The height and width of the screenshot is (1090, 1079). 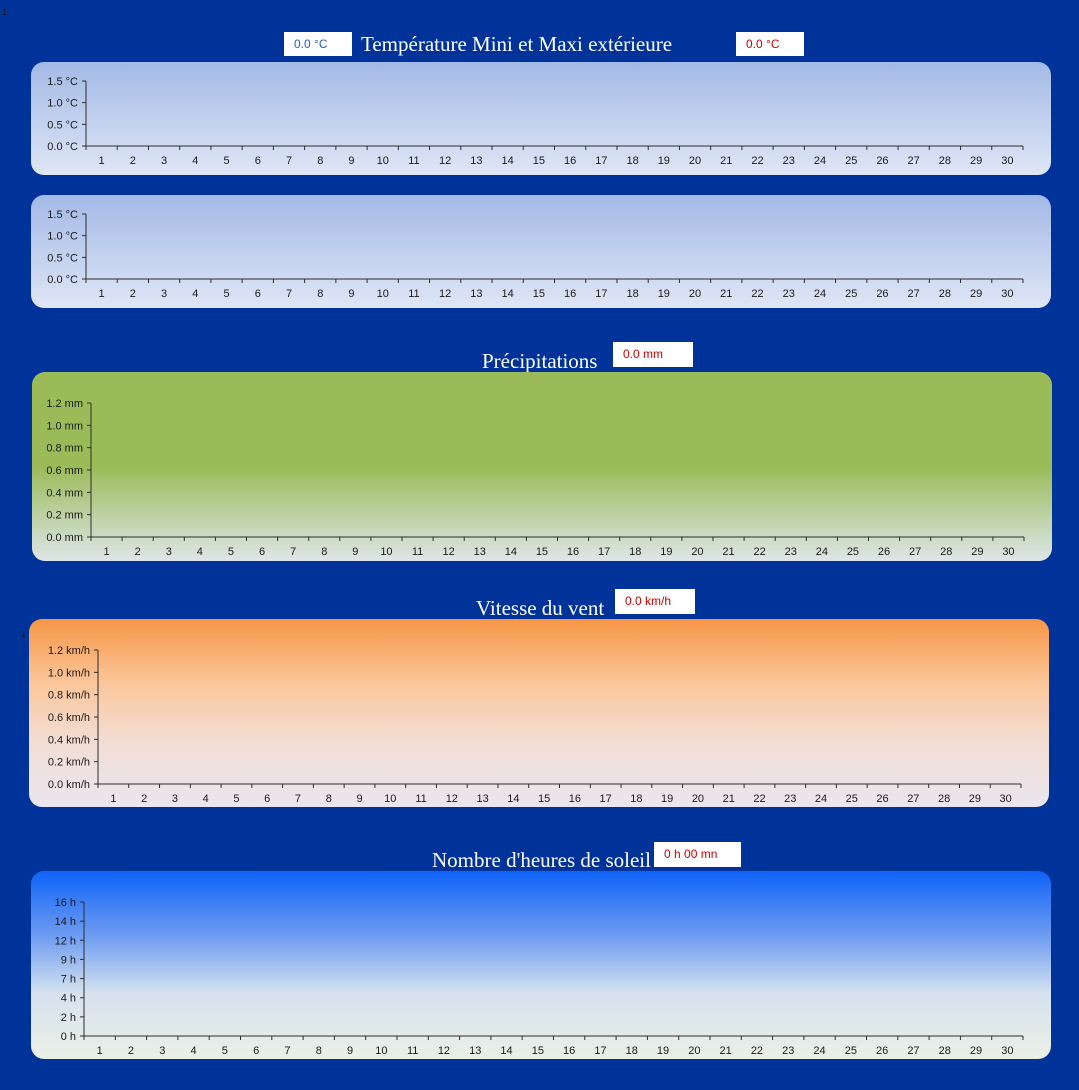 I want to click on y-tick-label: 0.0 mm, so click(x=64, y=538).